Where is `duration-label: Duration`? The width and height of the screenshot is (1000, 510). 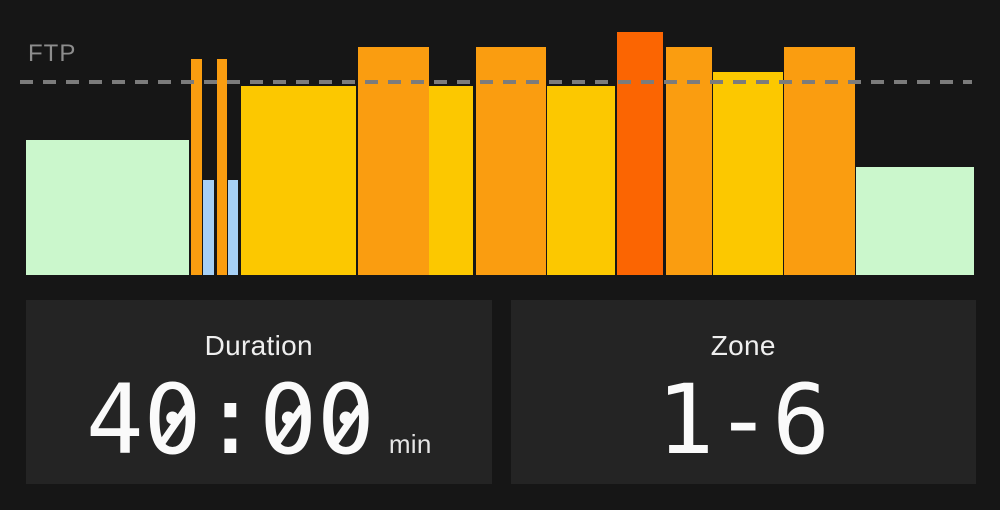 duration-label: Duration is located at coordinates (258, 345).